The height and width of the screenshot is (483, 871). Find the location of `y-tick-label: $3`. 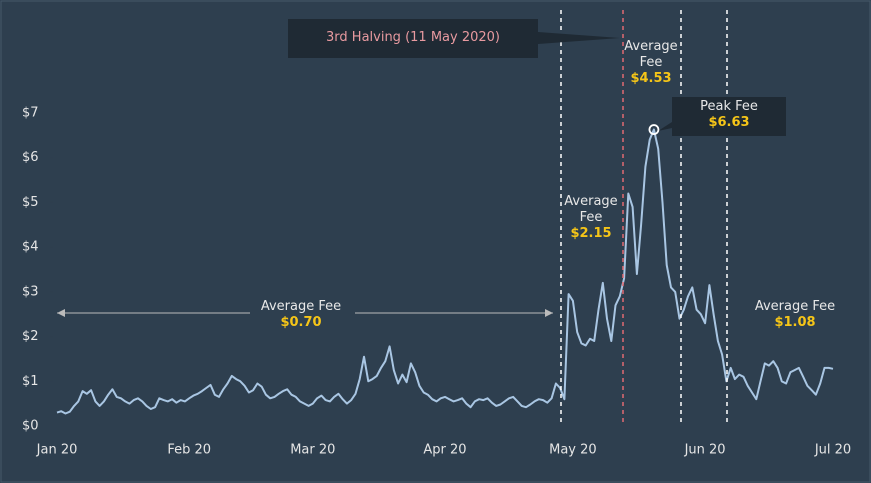

y-tick-label: $3 is located at coordinates (30, 291).